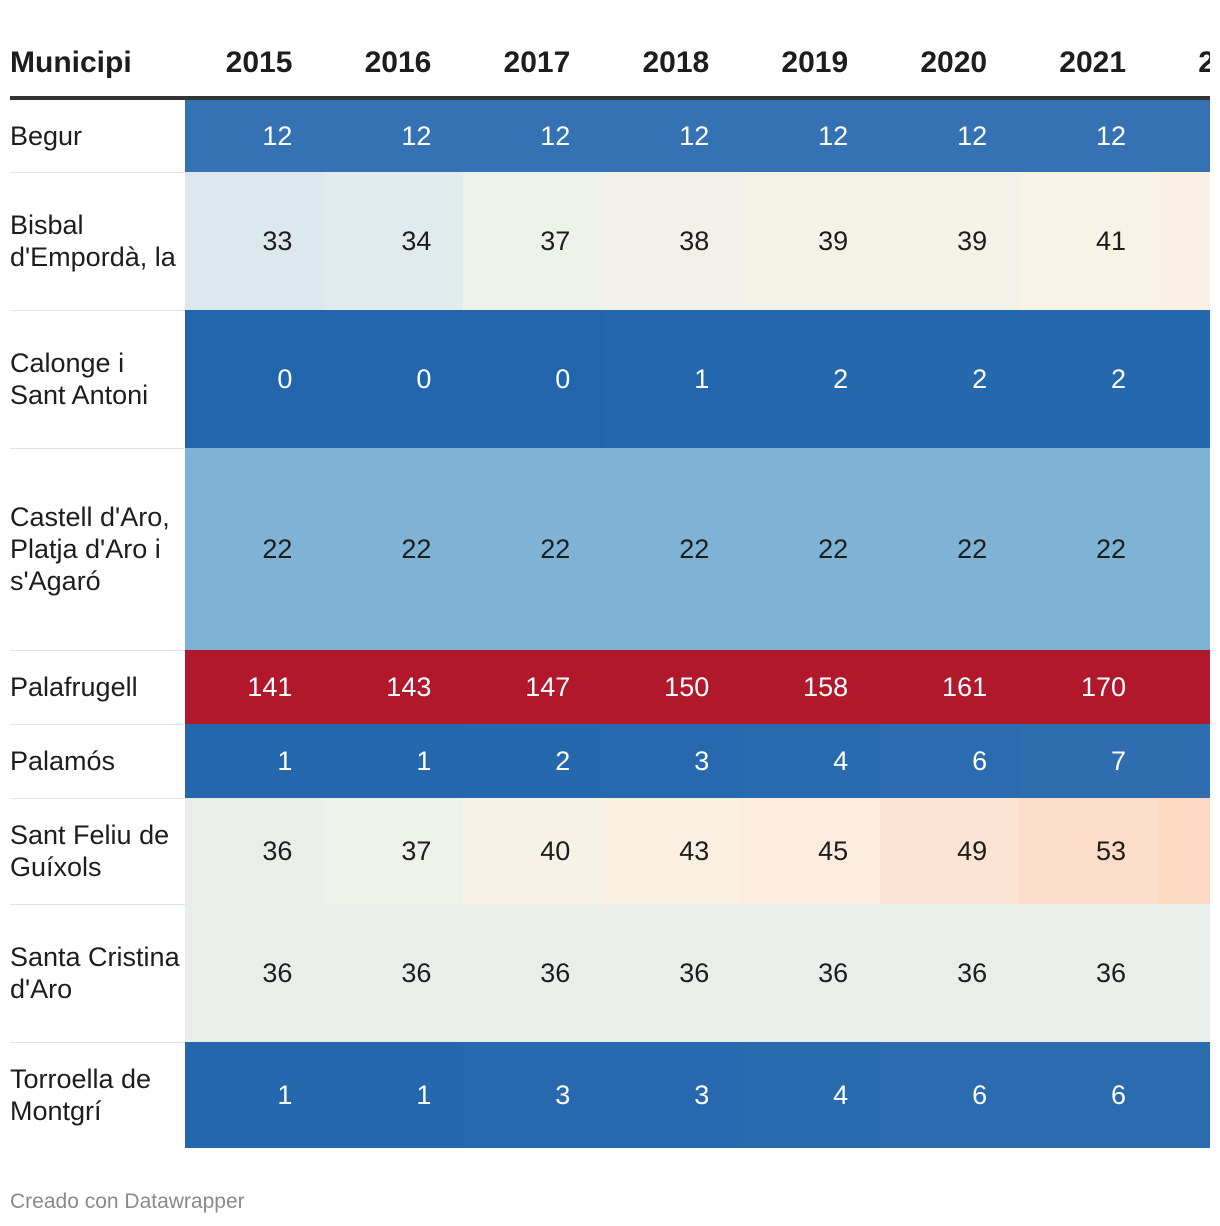 The image size is (1220, 1226). What do you see at coordinates (672, 549) in the screenshot?
I see `heat-cell-2018: 22` at bounding box center [672, 549].